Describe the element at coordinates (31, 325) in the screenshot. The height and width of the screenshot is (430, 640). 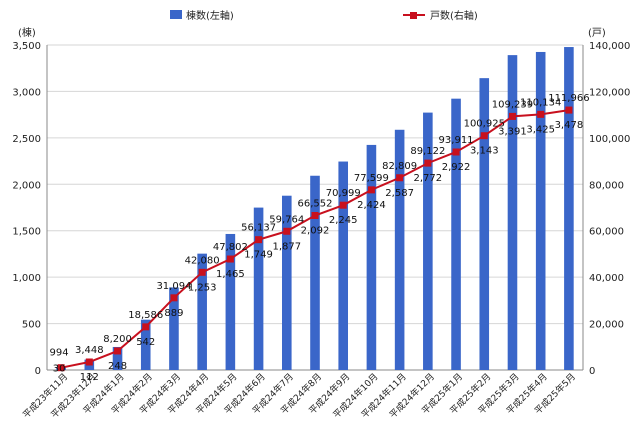
I see `left-tick-label: 500` at that location.